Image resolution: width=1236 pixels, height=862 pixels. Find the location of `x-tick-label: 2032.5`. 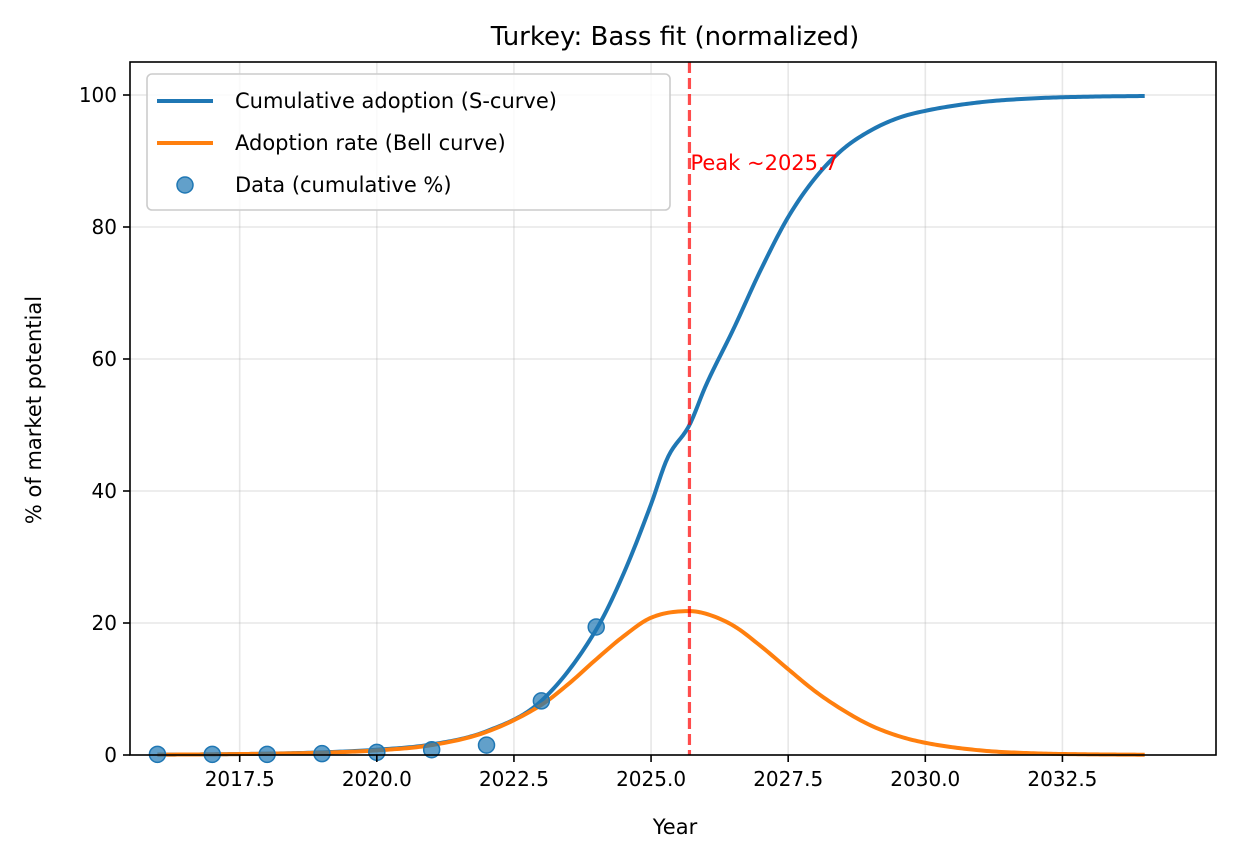

x-tick-label: 2032.5 is located at coordinates (1062, 779).